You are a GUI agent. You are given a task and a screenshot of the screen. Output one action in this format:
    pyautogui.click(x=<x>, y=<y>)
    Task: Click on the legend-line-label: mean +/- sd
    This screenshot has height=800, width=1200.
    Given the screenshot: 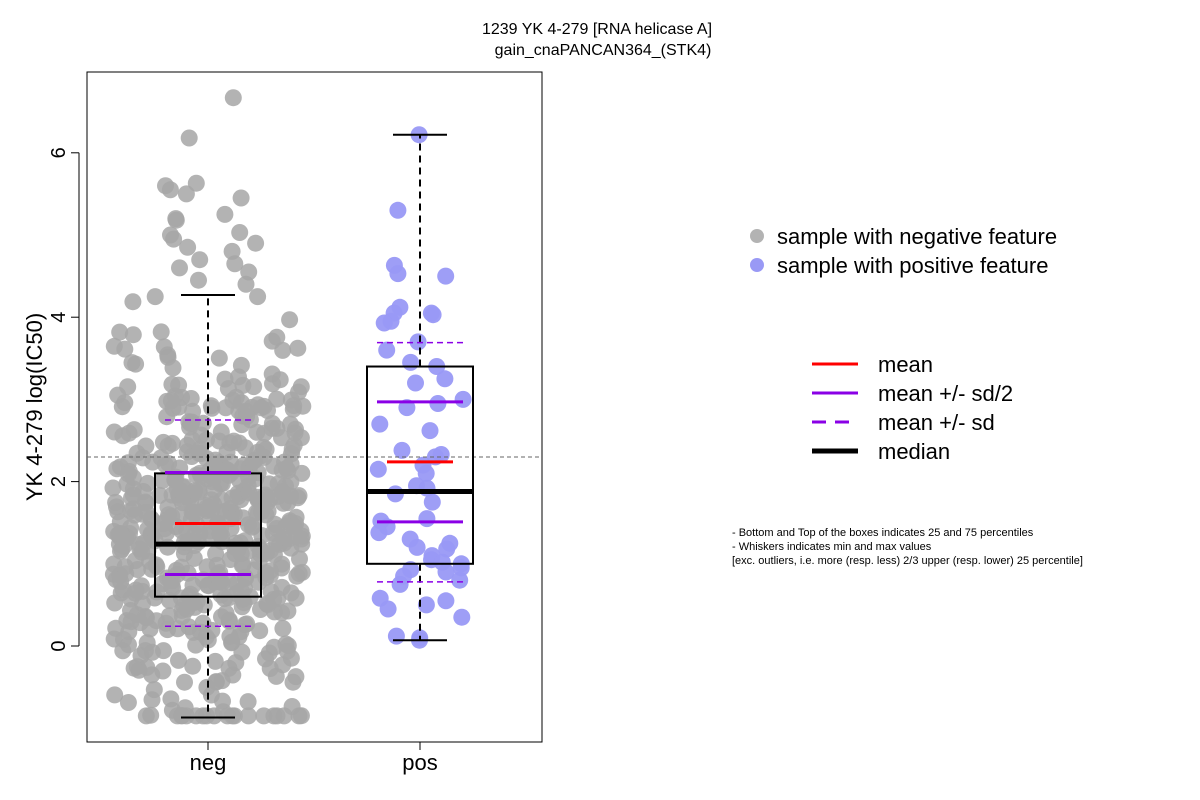 What is the action you would take?
    pyautogui.click(x=936, y=422)
    